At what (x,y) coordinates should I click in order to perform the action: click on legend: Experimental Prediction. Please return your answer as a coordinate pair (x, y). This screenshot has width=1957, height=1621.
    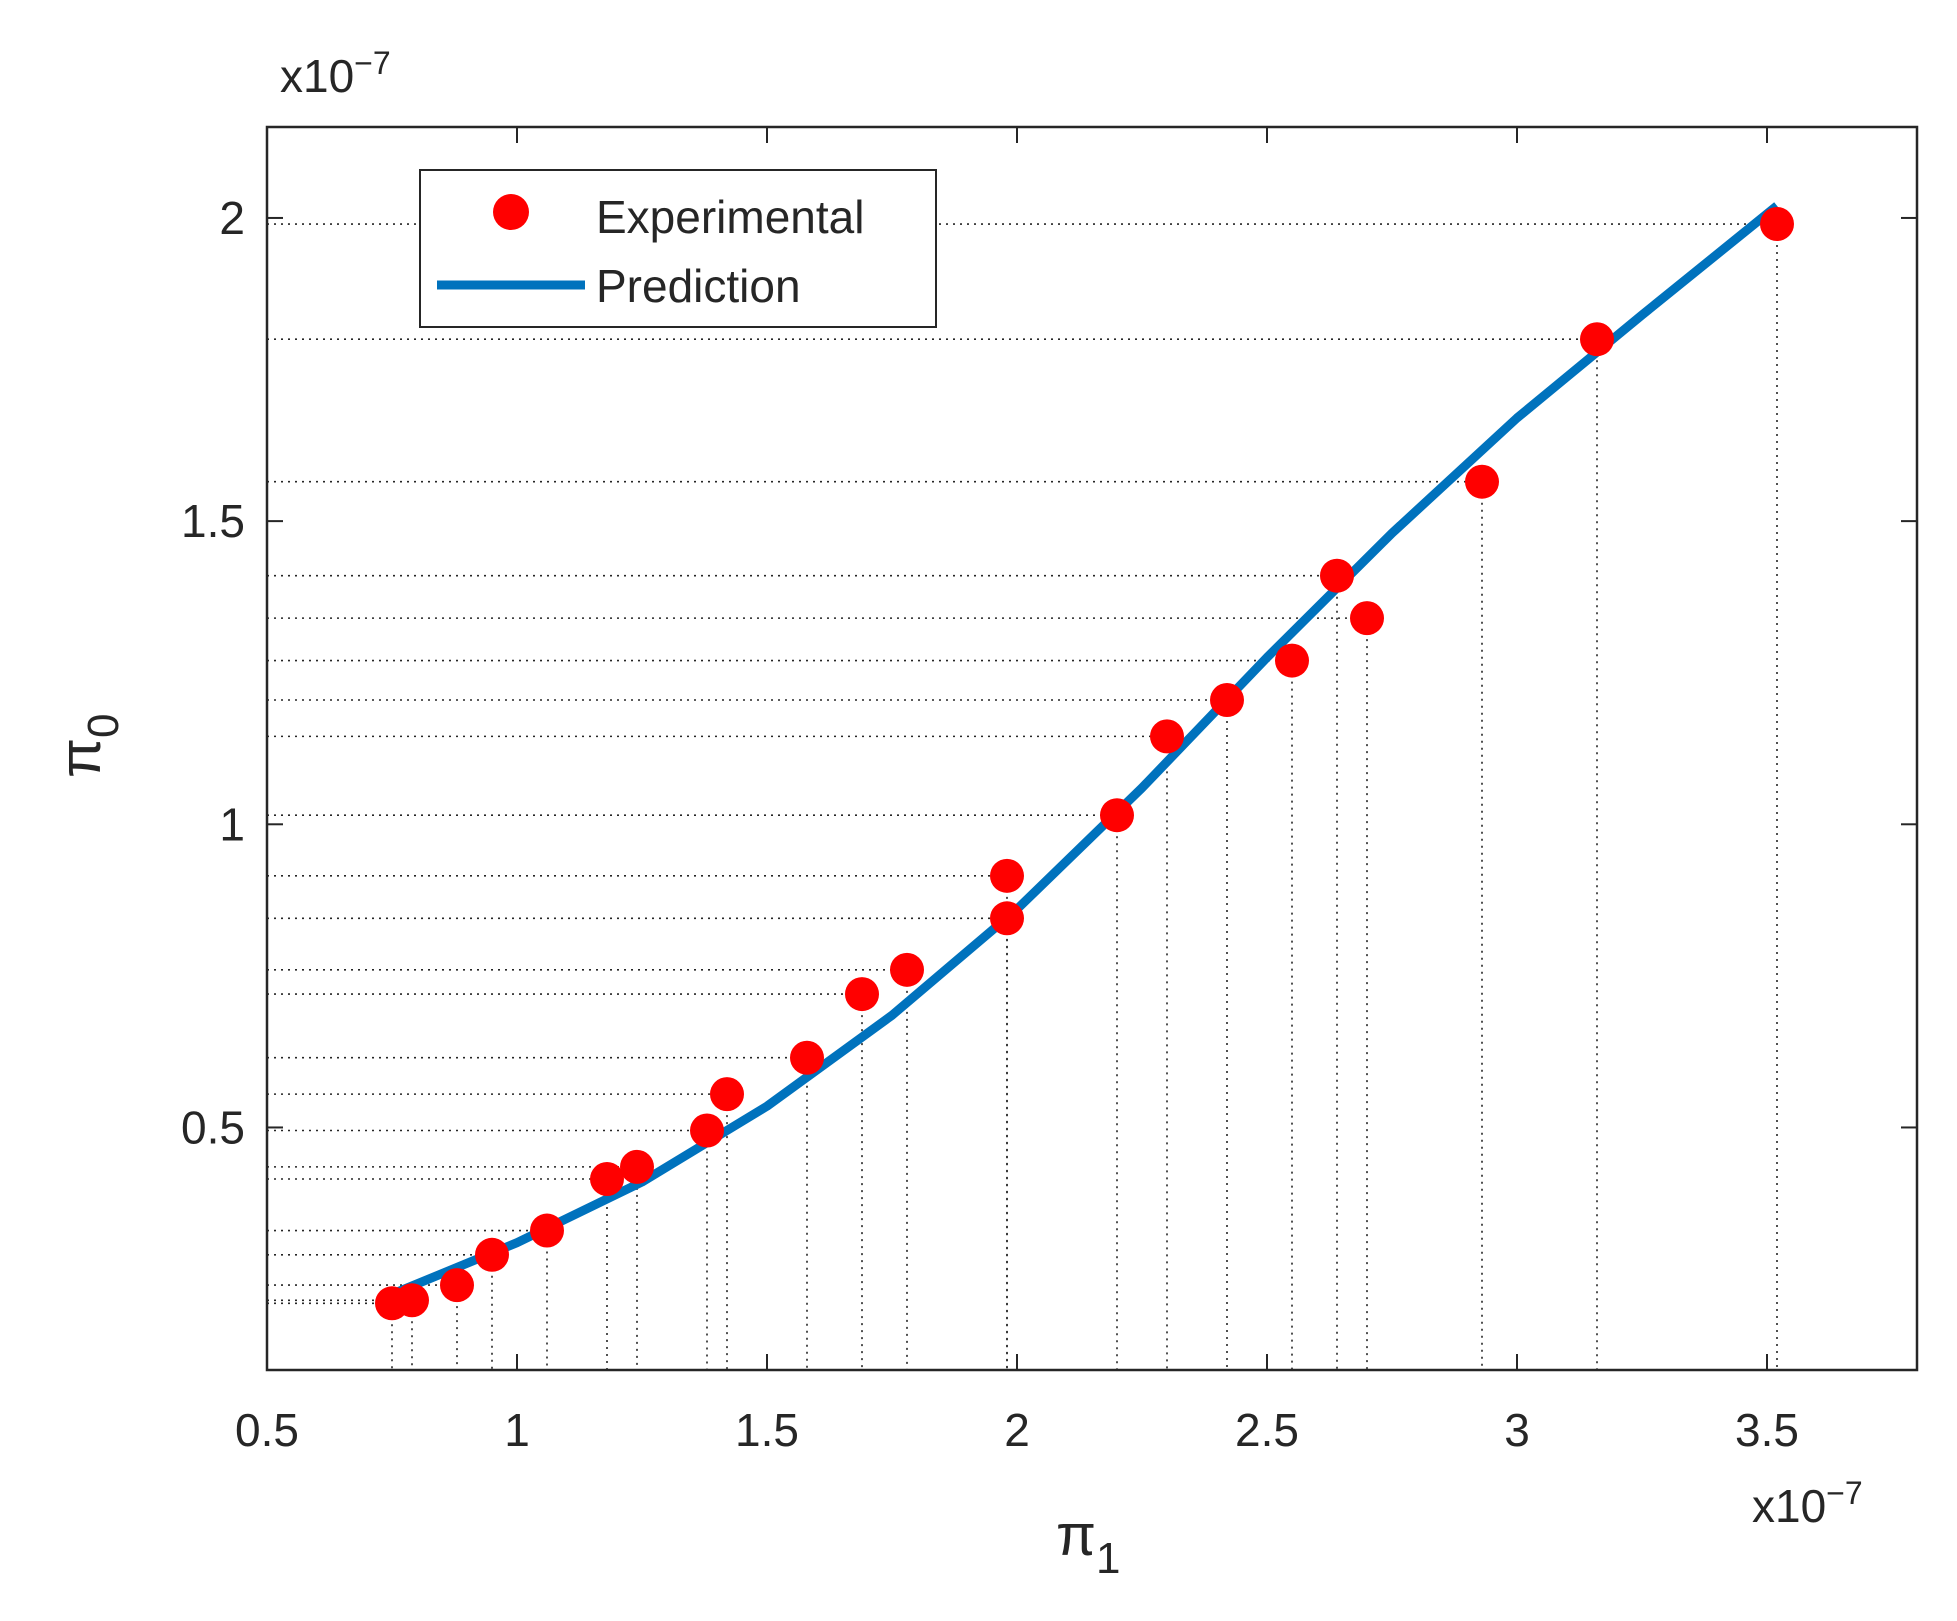
    Looking at the image, I should click on (678, 248).